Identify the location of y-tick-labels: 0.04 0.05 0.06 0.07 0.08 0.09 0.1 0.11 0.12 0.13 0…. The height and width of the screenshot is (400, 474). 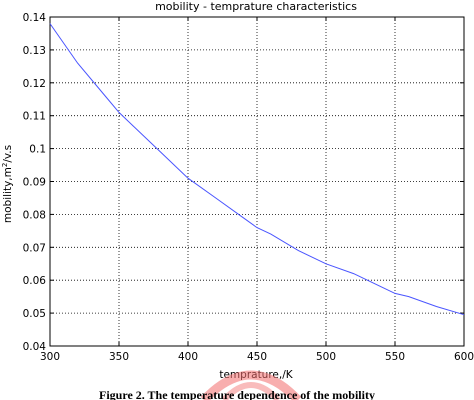
(35, 182).